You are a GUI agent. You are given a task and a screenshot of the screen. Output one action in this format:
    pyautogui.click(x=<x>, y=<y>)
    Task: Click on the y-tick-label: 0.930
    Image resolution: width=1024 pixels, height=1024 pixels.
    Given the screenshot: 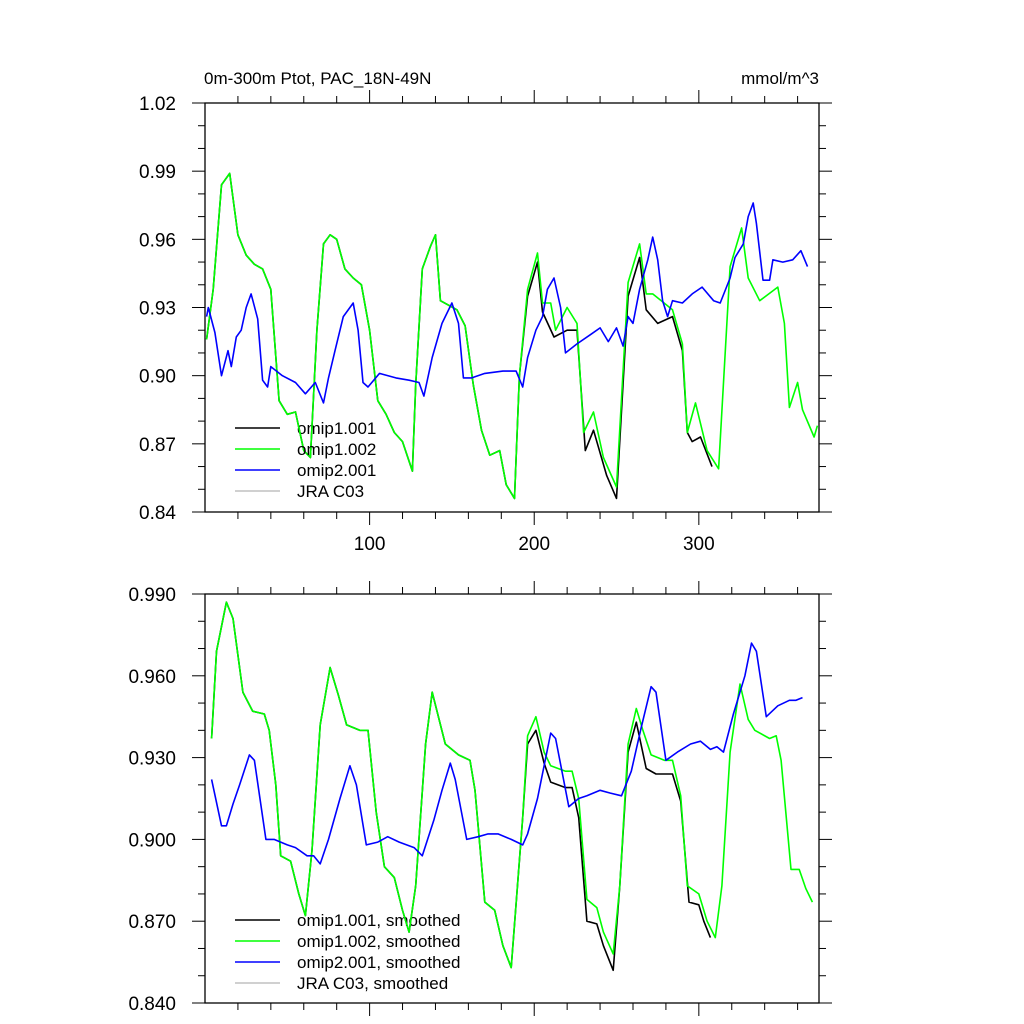 What is the action you would take?
    pyautogui.click(x=152, y=759)
    